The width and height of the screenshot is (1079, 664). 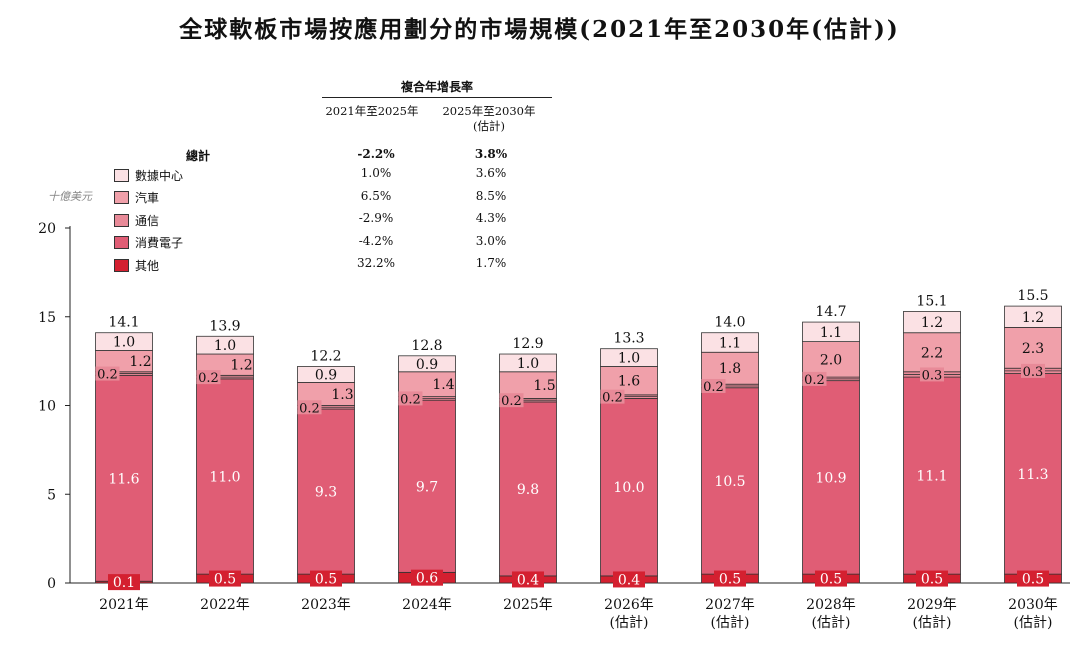 What do you see at coordinates (225, 605) in the screenshot?
I see `x-tick-label: 2022年` at bounding box center [225, 605].